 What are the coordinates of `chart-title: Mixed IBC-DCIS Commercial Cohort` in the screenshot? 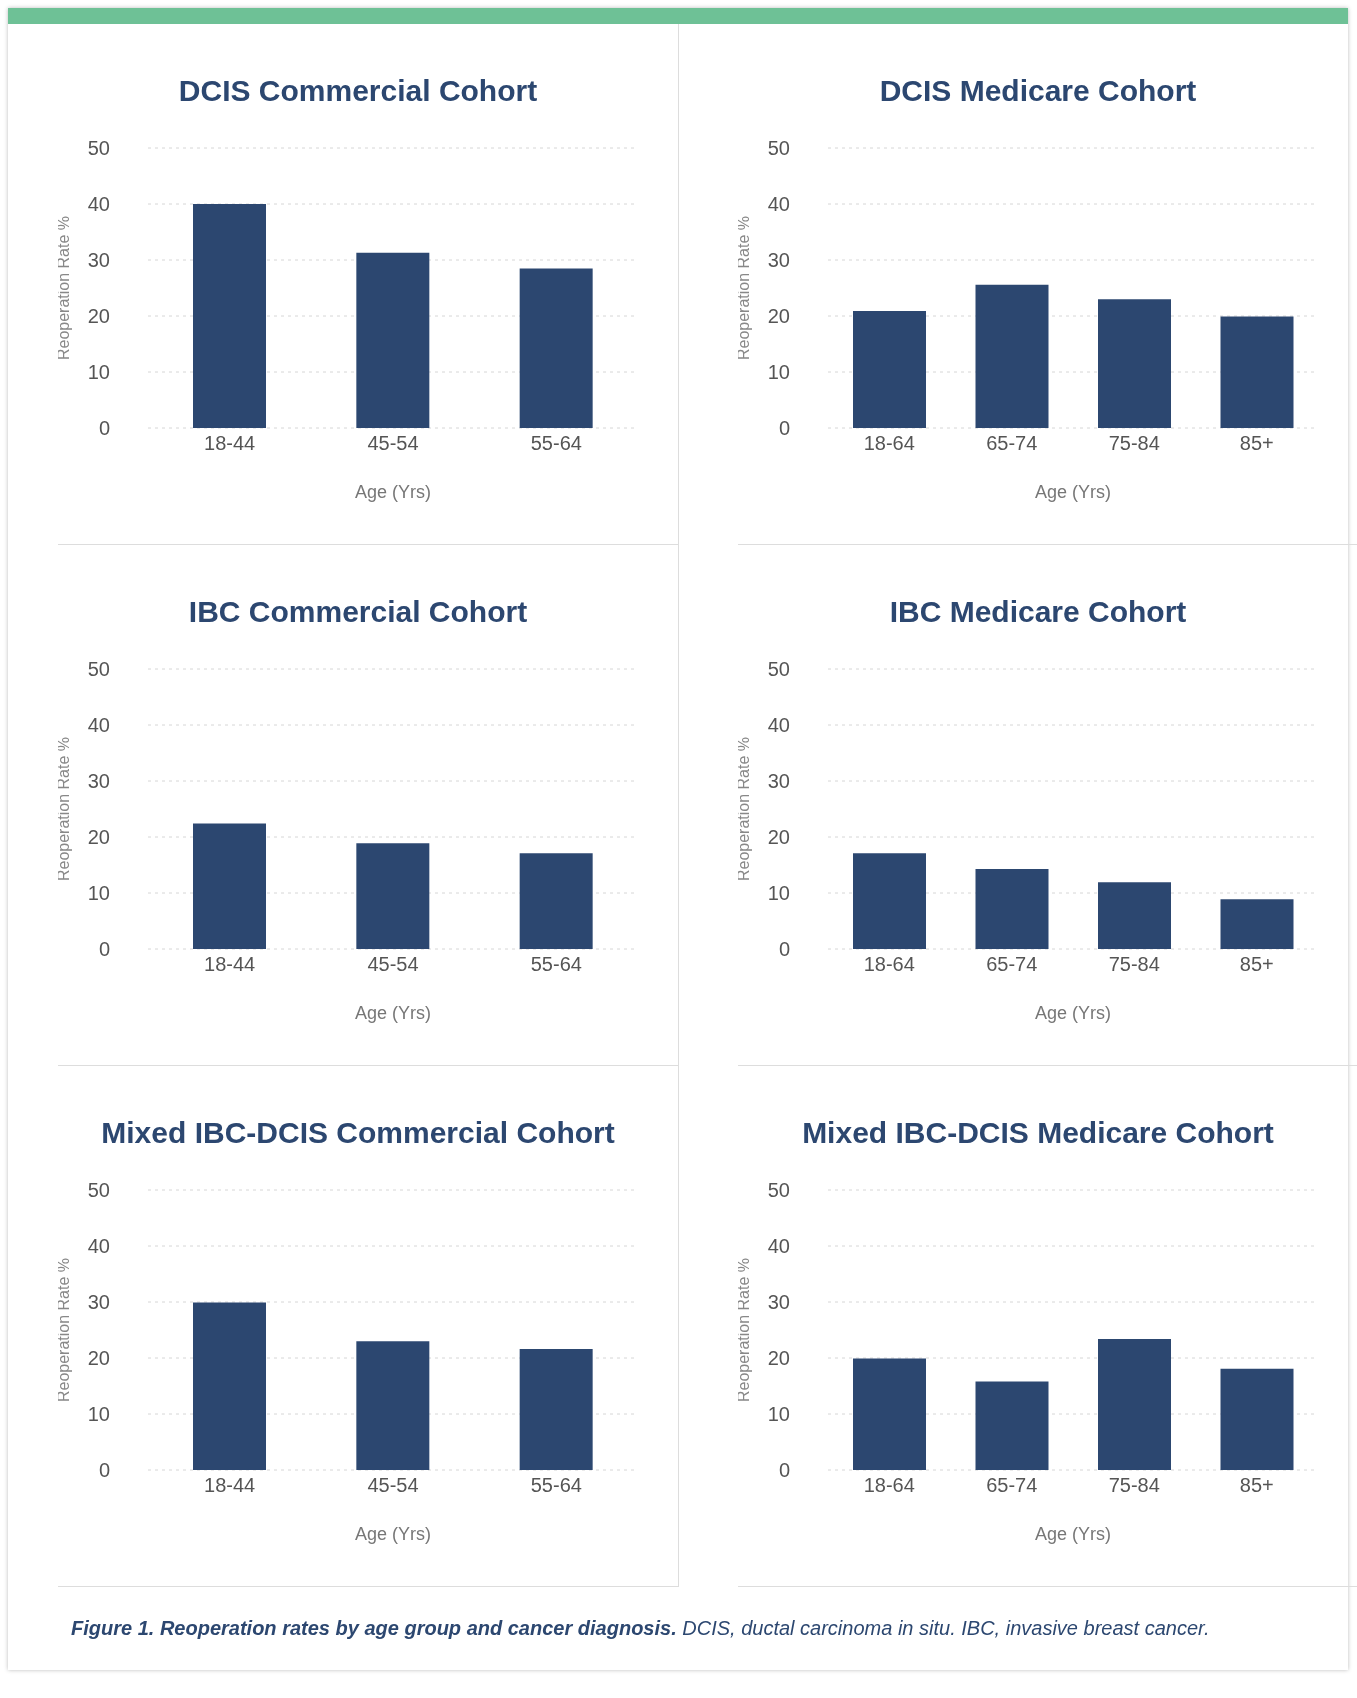 It's located at (358, 1133).